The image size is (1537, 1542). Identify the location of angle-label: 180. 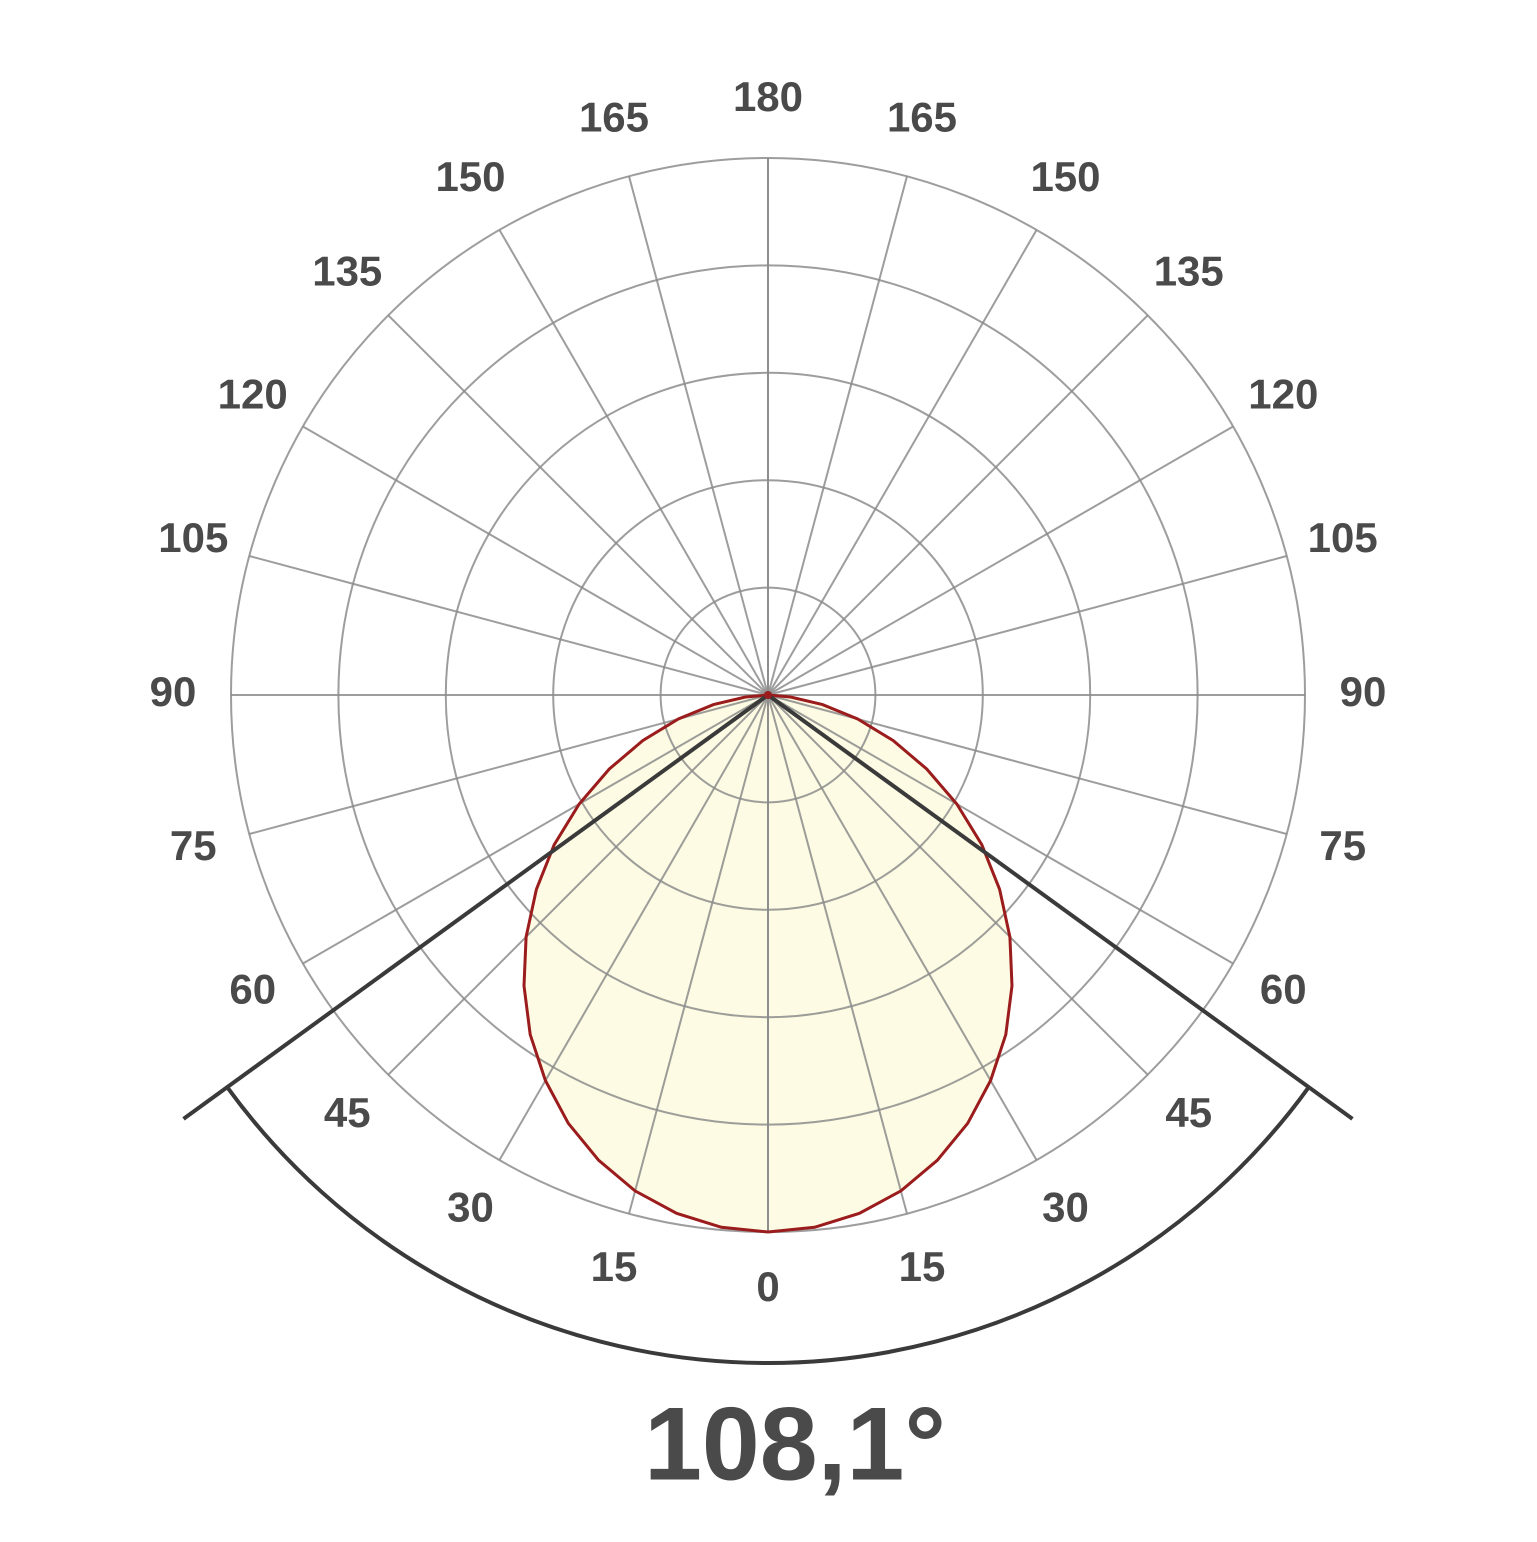
(768, 96).